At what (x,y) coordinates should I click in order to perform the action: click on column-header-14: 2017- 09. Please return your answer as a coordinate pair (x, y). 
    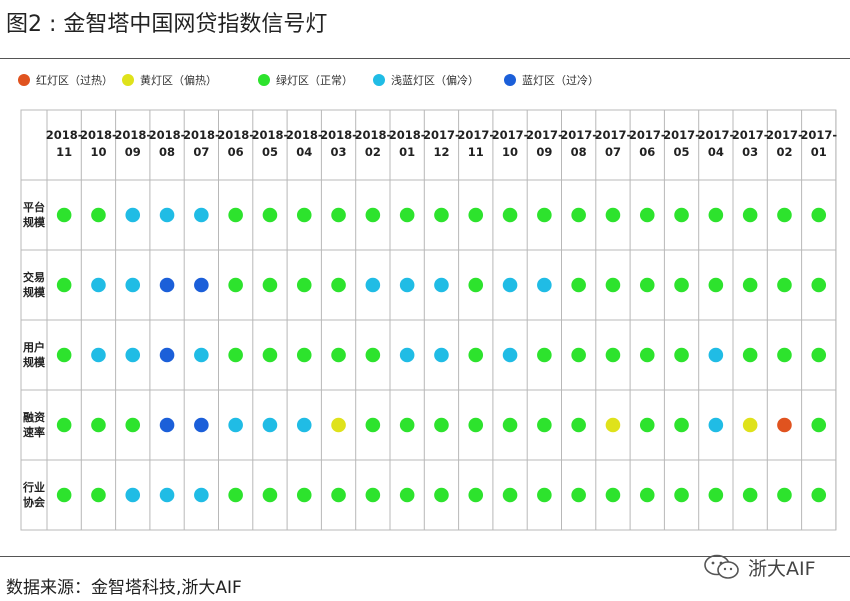
    Looking at the image, I should click on (544, 143).